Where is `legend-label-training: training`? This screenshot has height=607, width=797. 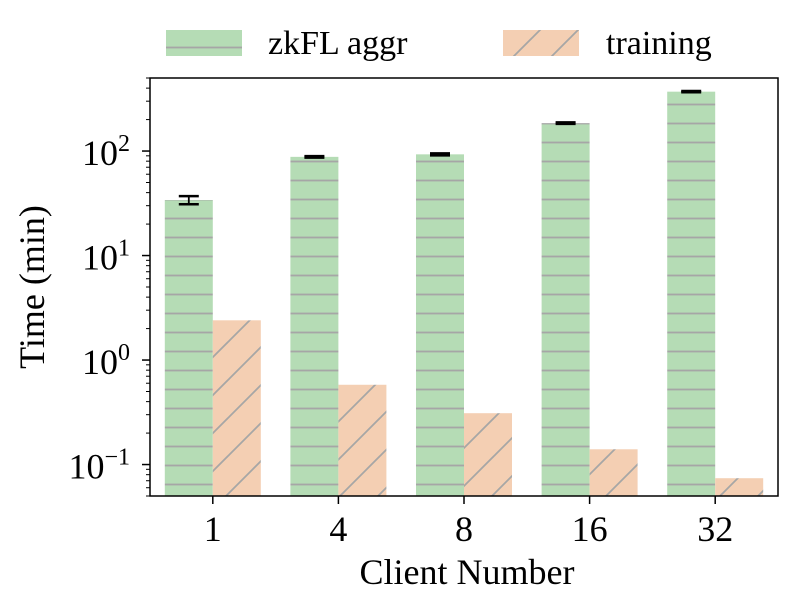
legend-label-training: training is located at coordinates (659, 43).